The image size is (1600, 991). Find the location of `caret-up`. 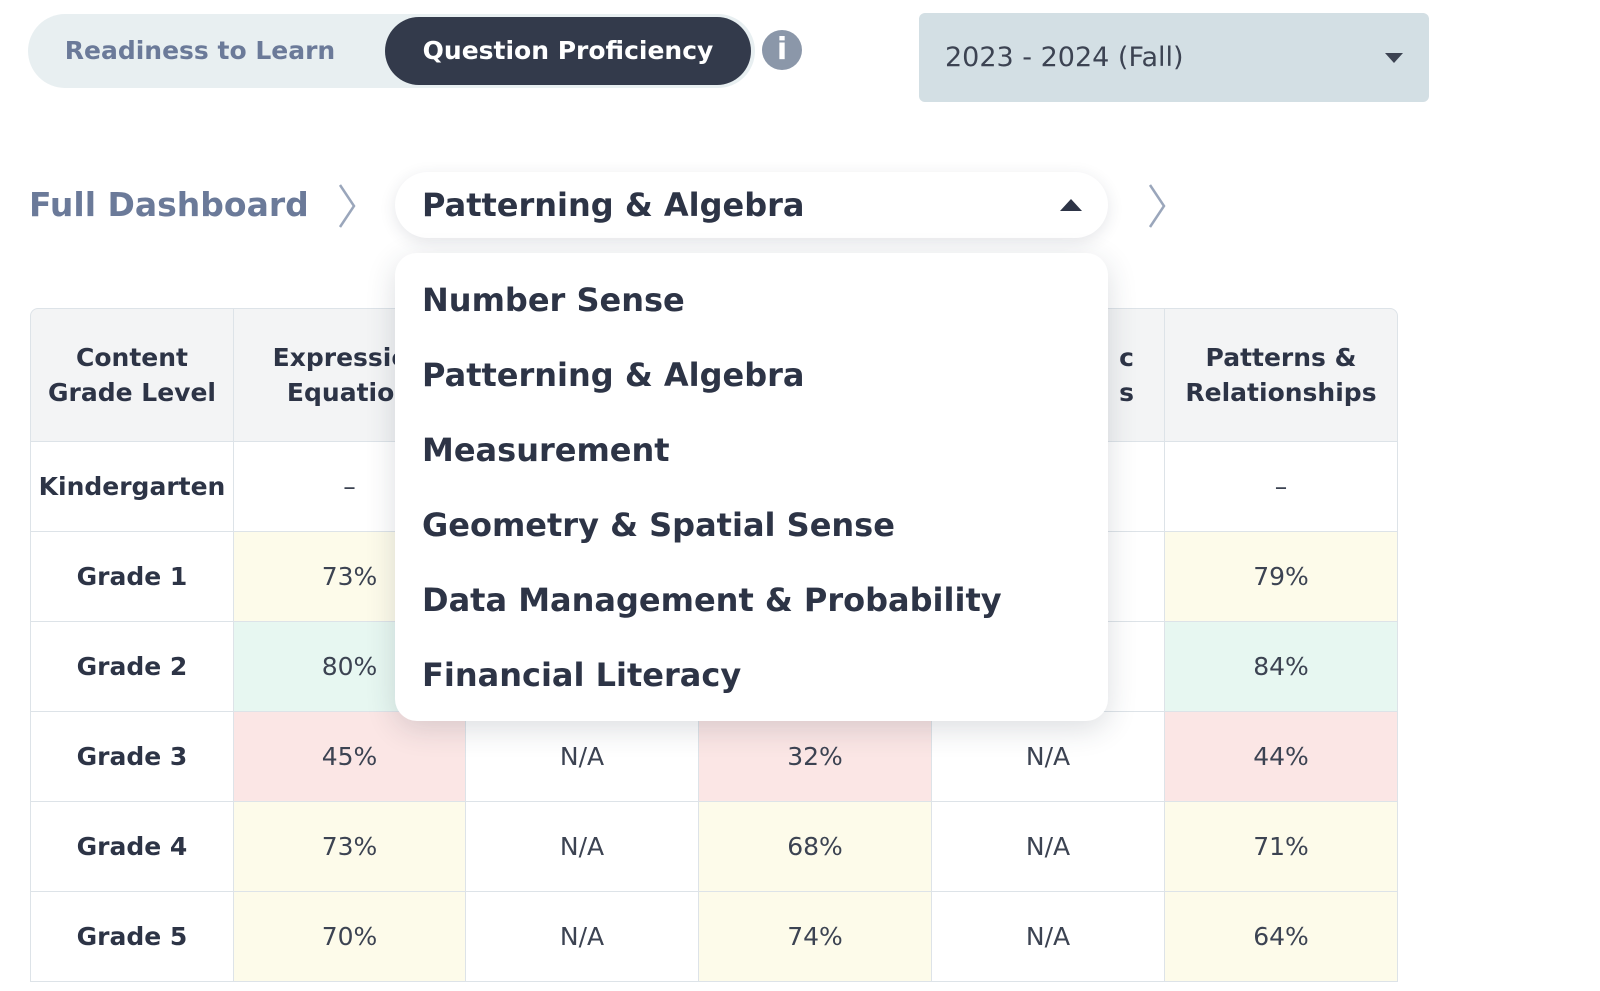

caret-up is located at coordinates (1071, 205).